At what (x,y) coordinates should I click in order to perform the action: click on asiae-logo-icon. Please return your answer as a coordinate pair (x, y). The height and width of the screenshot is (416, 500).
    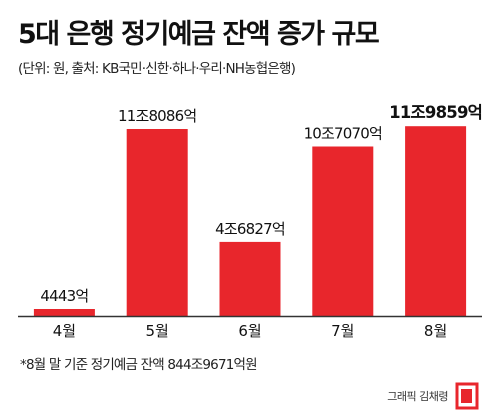
    Looking at the image, I should click on (467, 396).